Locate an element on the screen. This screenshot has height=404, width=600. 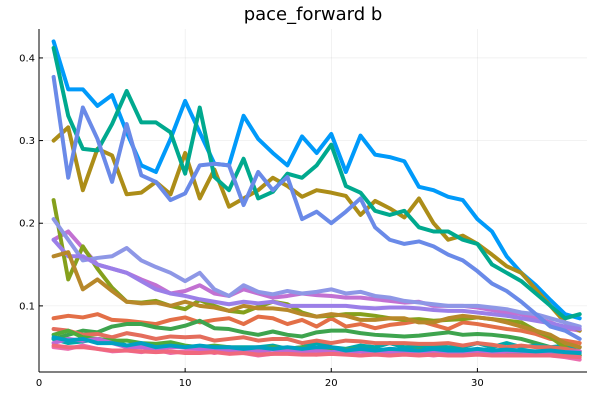
x-tick-label: 20 is located at coordinates (331, 383).